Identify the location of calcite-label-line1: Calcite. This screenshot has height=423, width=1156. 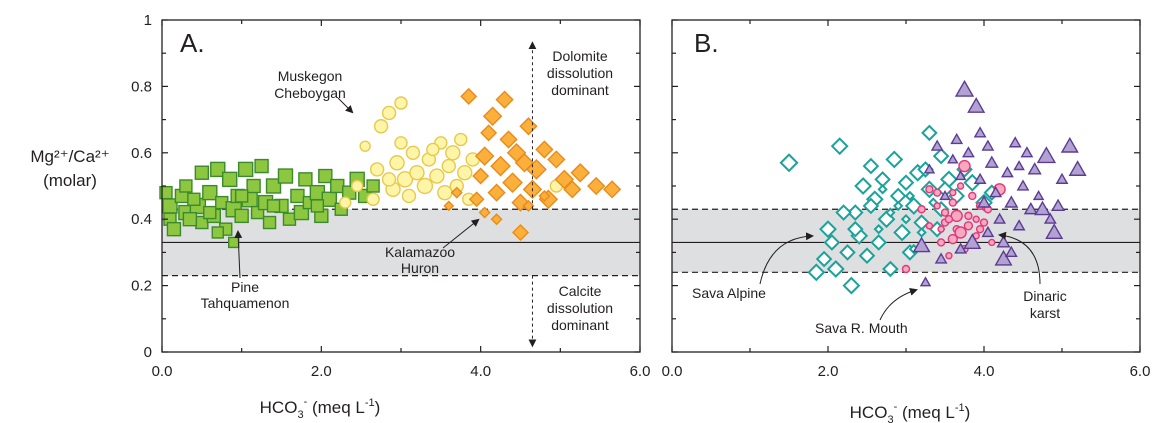
(580, 291).